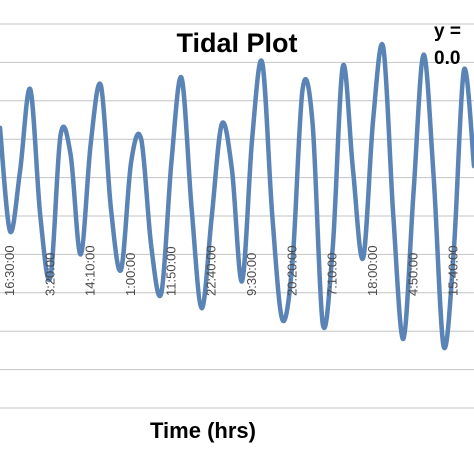  Describe the element at coordinates (9, 270) in the screenshot. I see `x-tick-label: 16:30:00` at that location.